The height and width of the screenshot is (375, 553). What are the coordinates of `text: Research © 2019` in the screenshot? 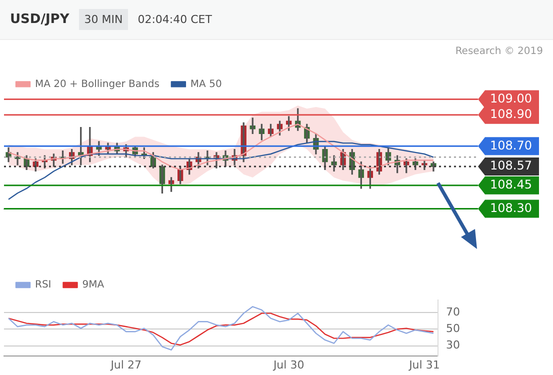 It's located at (499, 51).